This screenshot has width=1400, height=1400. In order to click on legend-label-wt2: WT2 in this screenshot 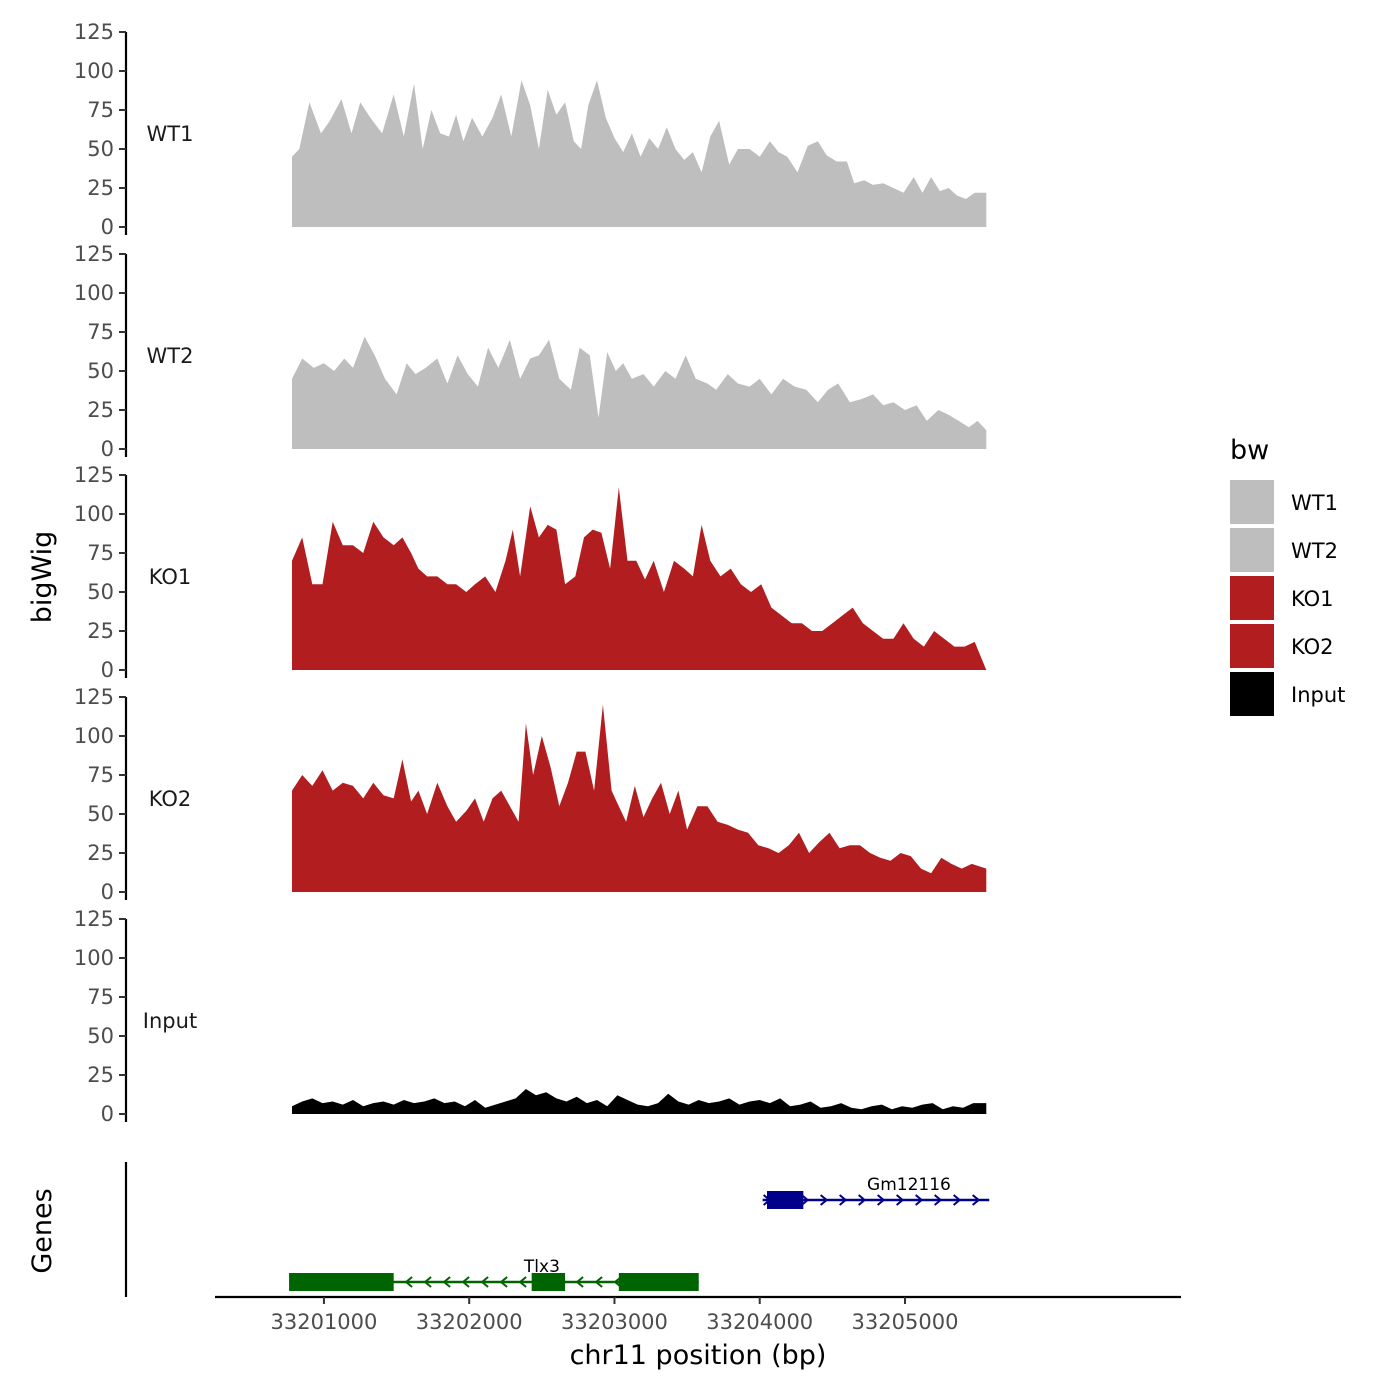, I will do `click(1314, 551)`.